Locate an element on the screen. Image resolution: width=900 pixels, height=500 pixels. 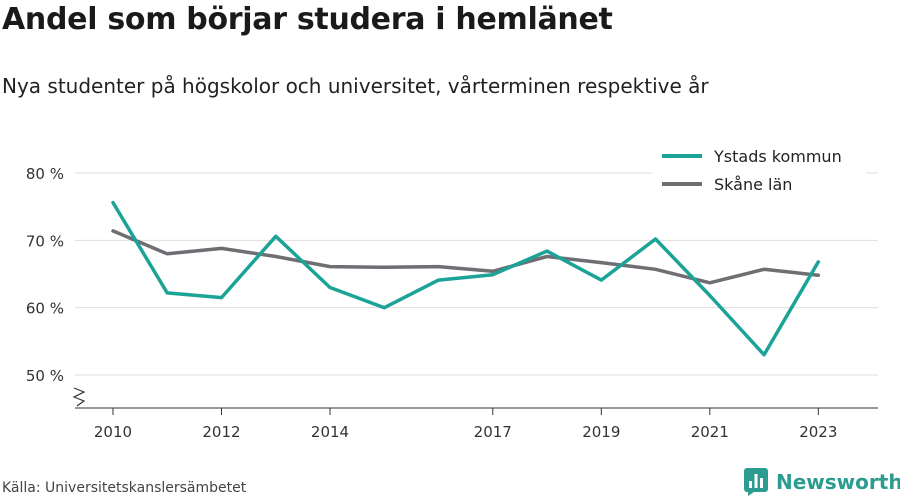
x-tick-label: 2017 is located at coordinates (493, 432).